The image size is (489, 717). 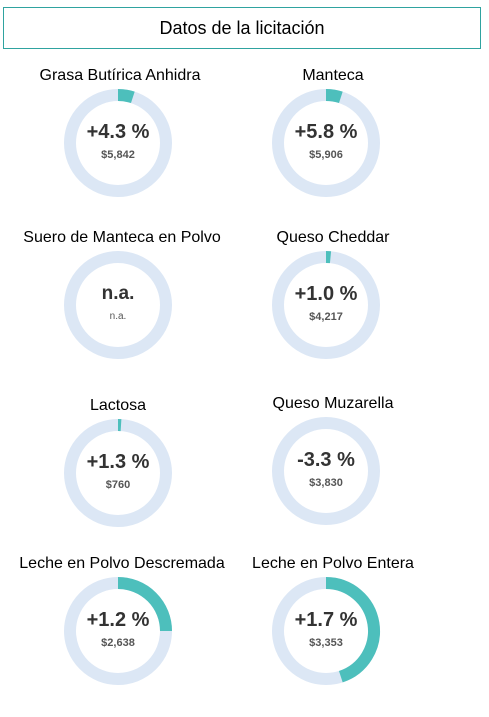 What do you see at coordinates (326, 155) in the screenshot?
I see `price-value: $5,906` at bounding box center [326, 155].